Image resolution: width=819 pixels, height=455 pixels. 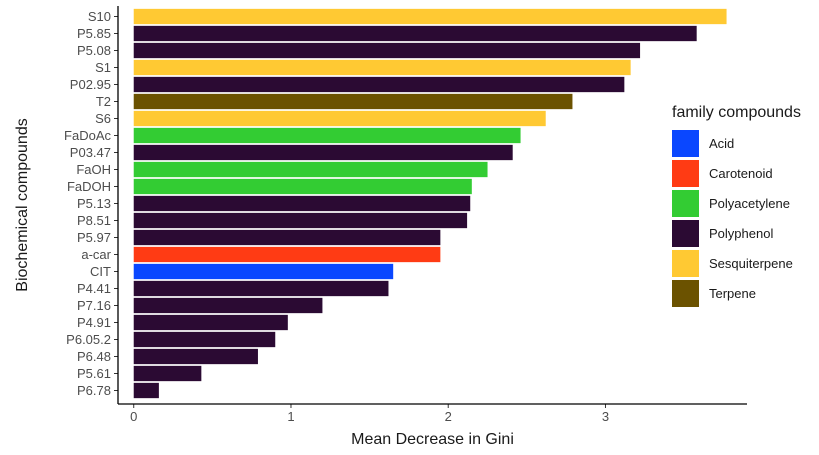 I want to click on bar-P4.91, so click(x=210, y=322).